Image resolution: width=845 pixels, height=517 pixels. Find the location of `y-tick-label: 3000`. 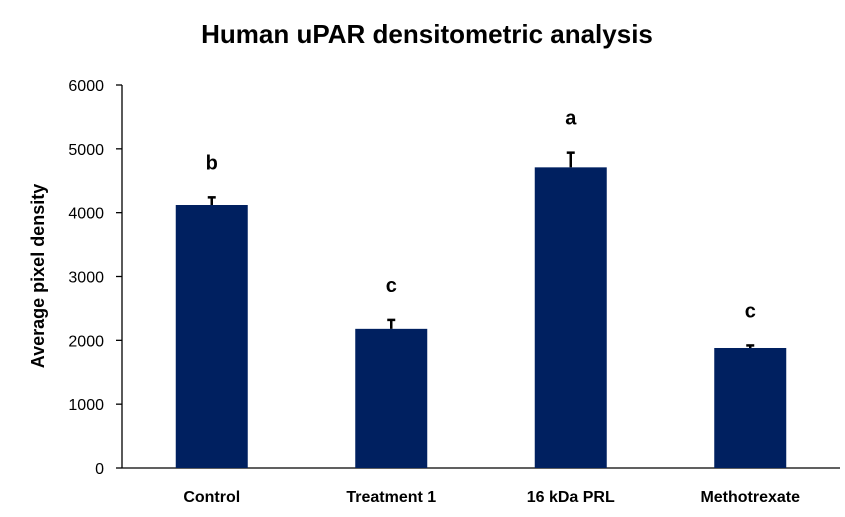

y-tick-label: 3000 is located at coordinates (86, 278).